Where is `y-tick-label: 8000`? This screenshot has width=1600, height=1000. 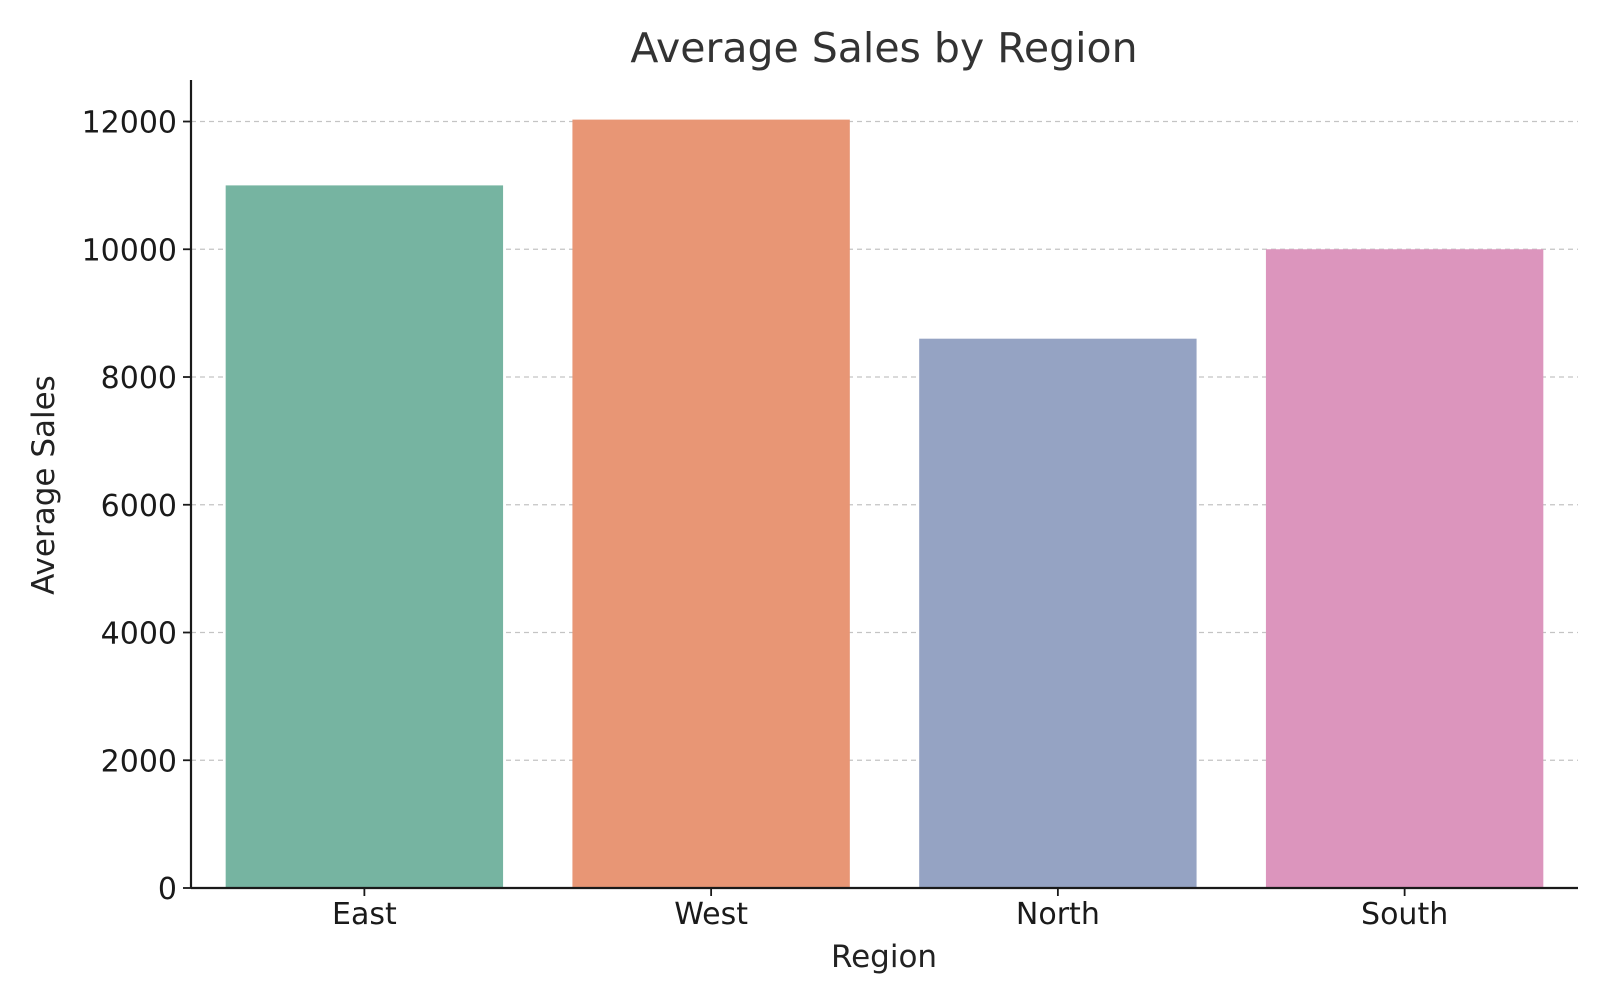 y-tick-label: 8000 is located at coordinates (139, 378).